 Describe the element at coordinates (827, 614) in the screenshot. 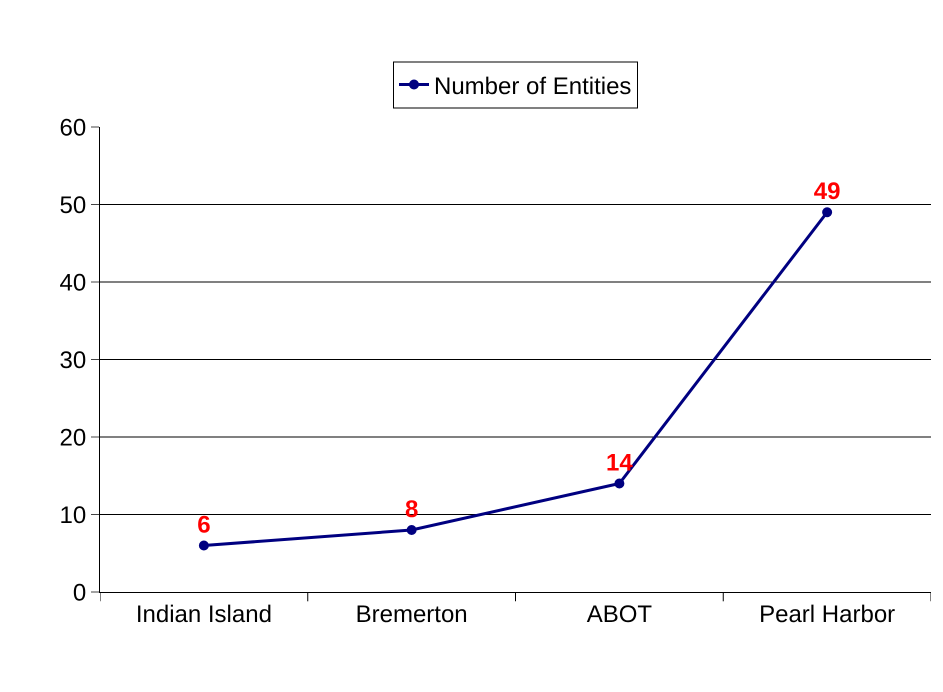

I see `x-tick-label: Pearl Harbor` at that location.